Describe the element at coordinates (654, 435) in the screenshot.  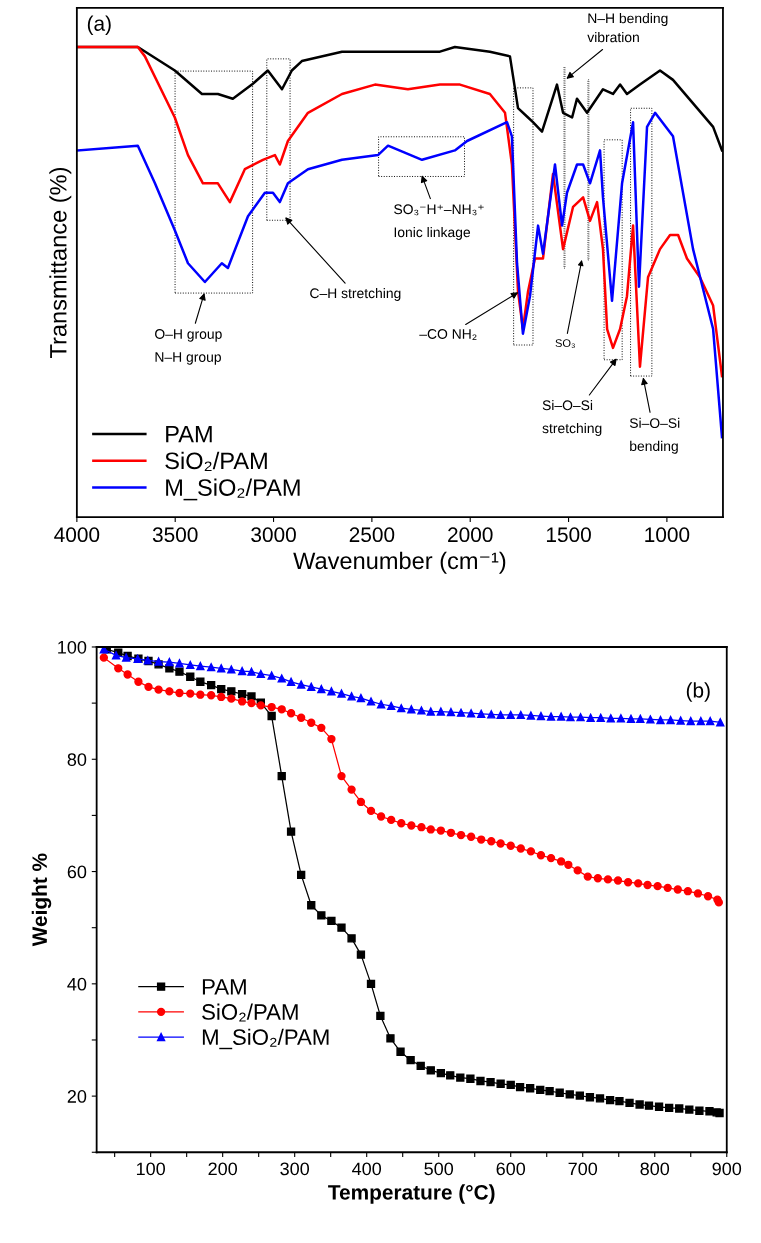
I see `annotation: Si–O–Si bending` at that location.